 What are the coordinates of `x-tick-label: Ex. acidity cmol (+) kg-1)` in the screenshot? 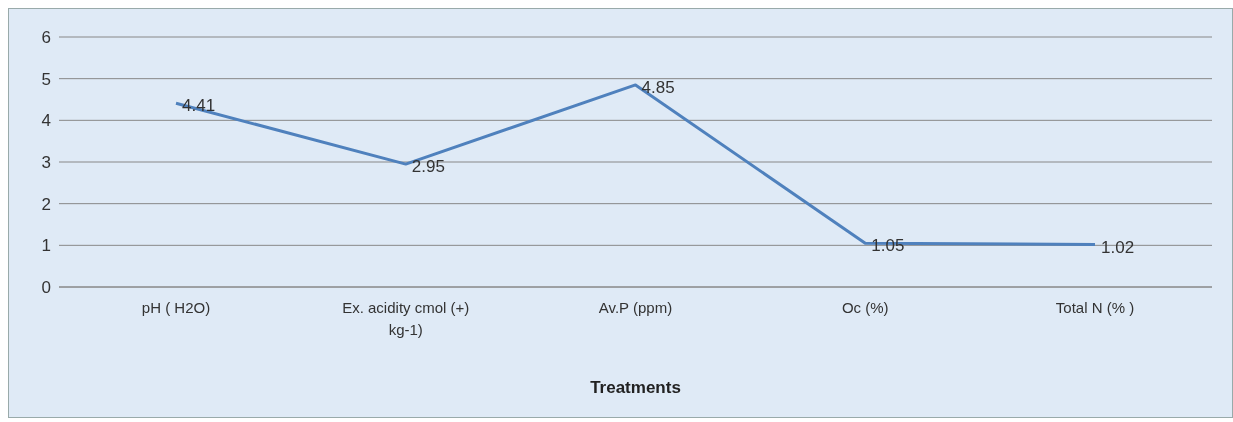 It's located at (406, 318).